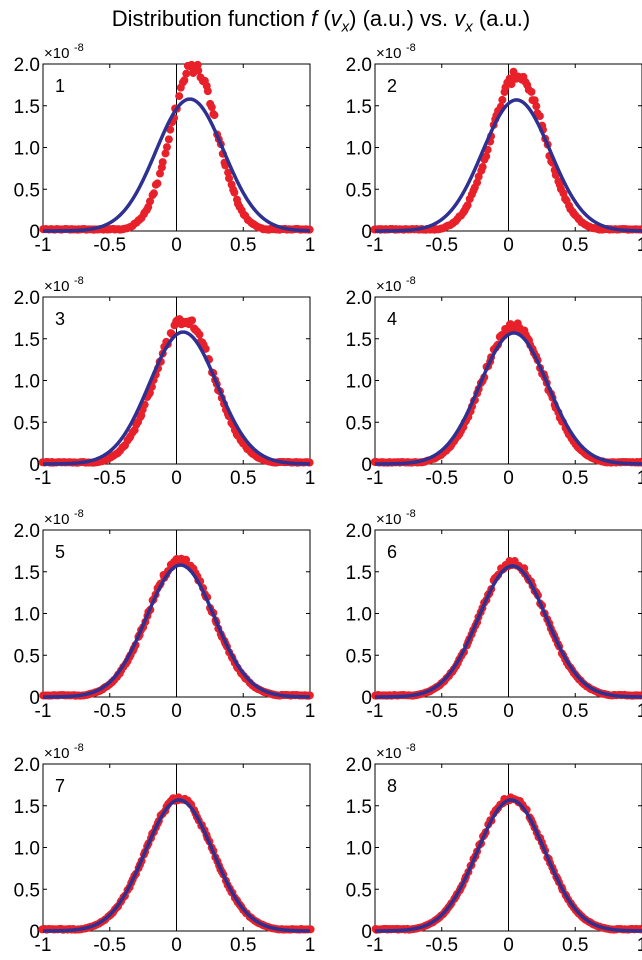  I want to click on title-subscript-2: x, so click(469, 27).